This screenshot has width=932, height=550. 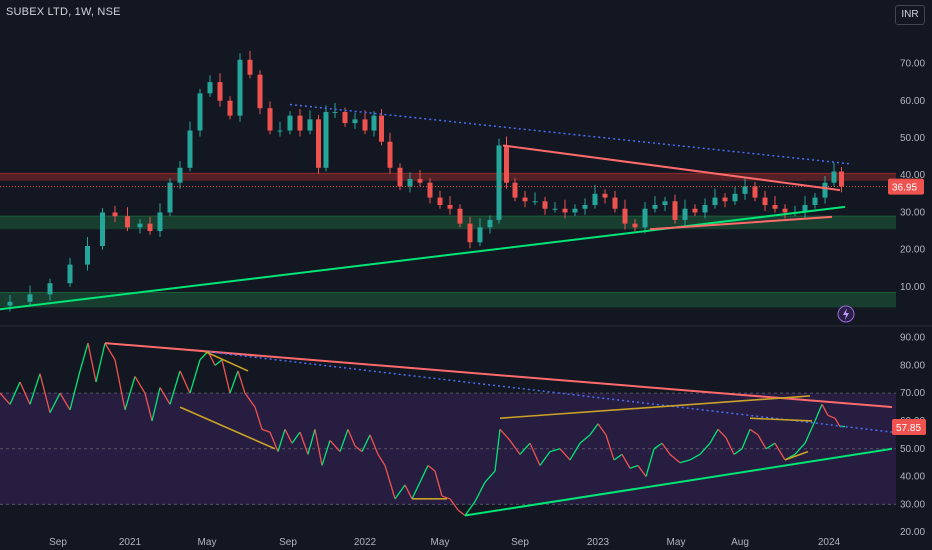 What do you see at coordinates (740, 542) in the screenshot?
I see `time-axis-label: Aug` at bounding box center [740, 542].